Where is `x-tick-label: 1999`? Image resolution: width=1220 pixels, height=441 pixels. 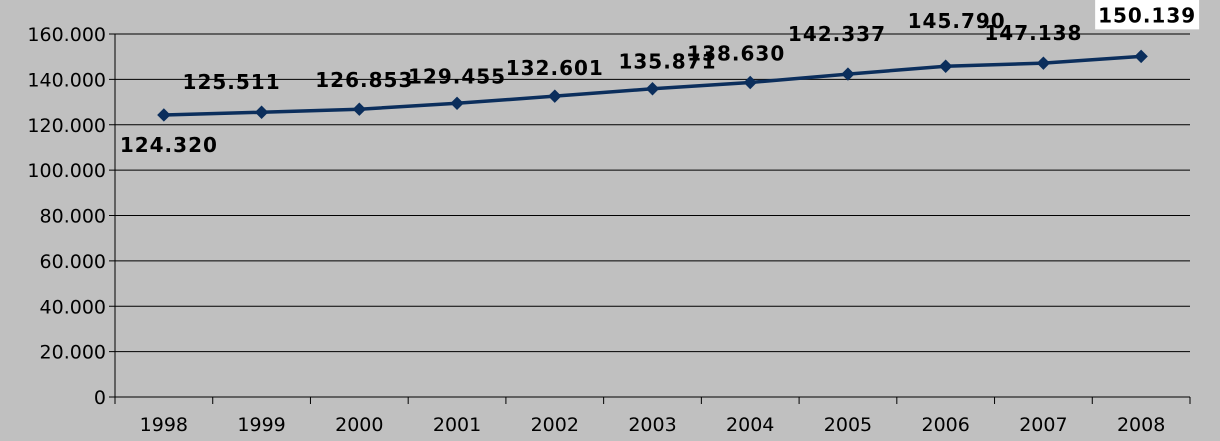
x-tick-label: 1999 is located at coordinates (261, 425).